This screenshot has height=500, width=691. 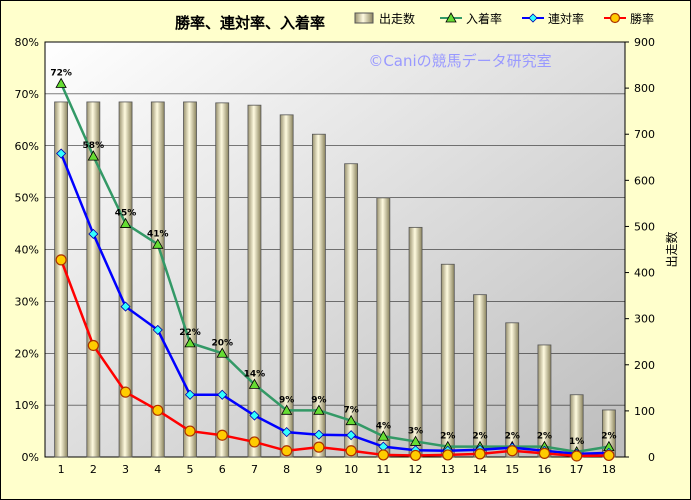 I want to click on x-tick-label: 9, so click(x=318, y=469).